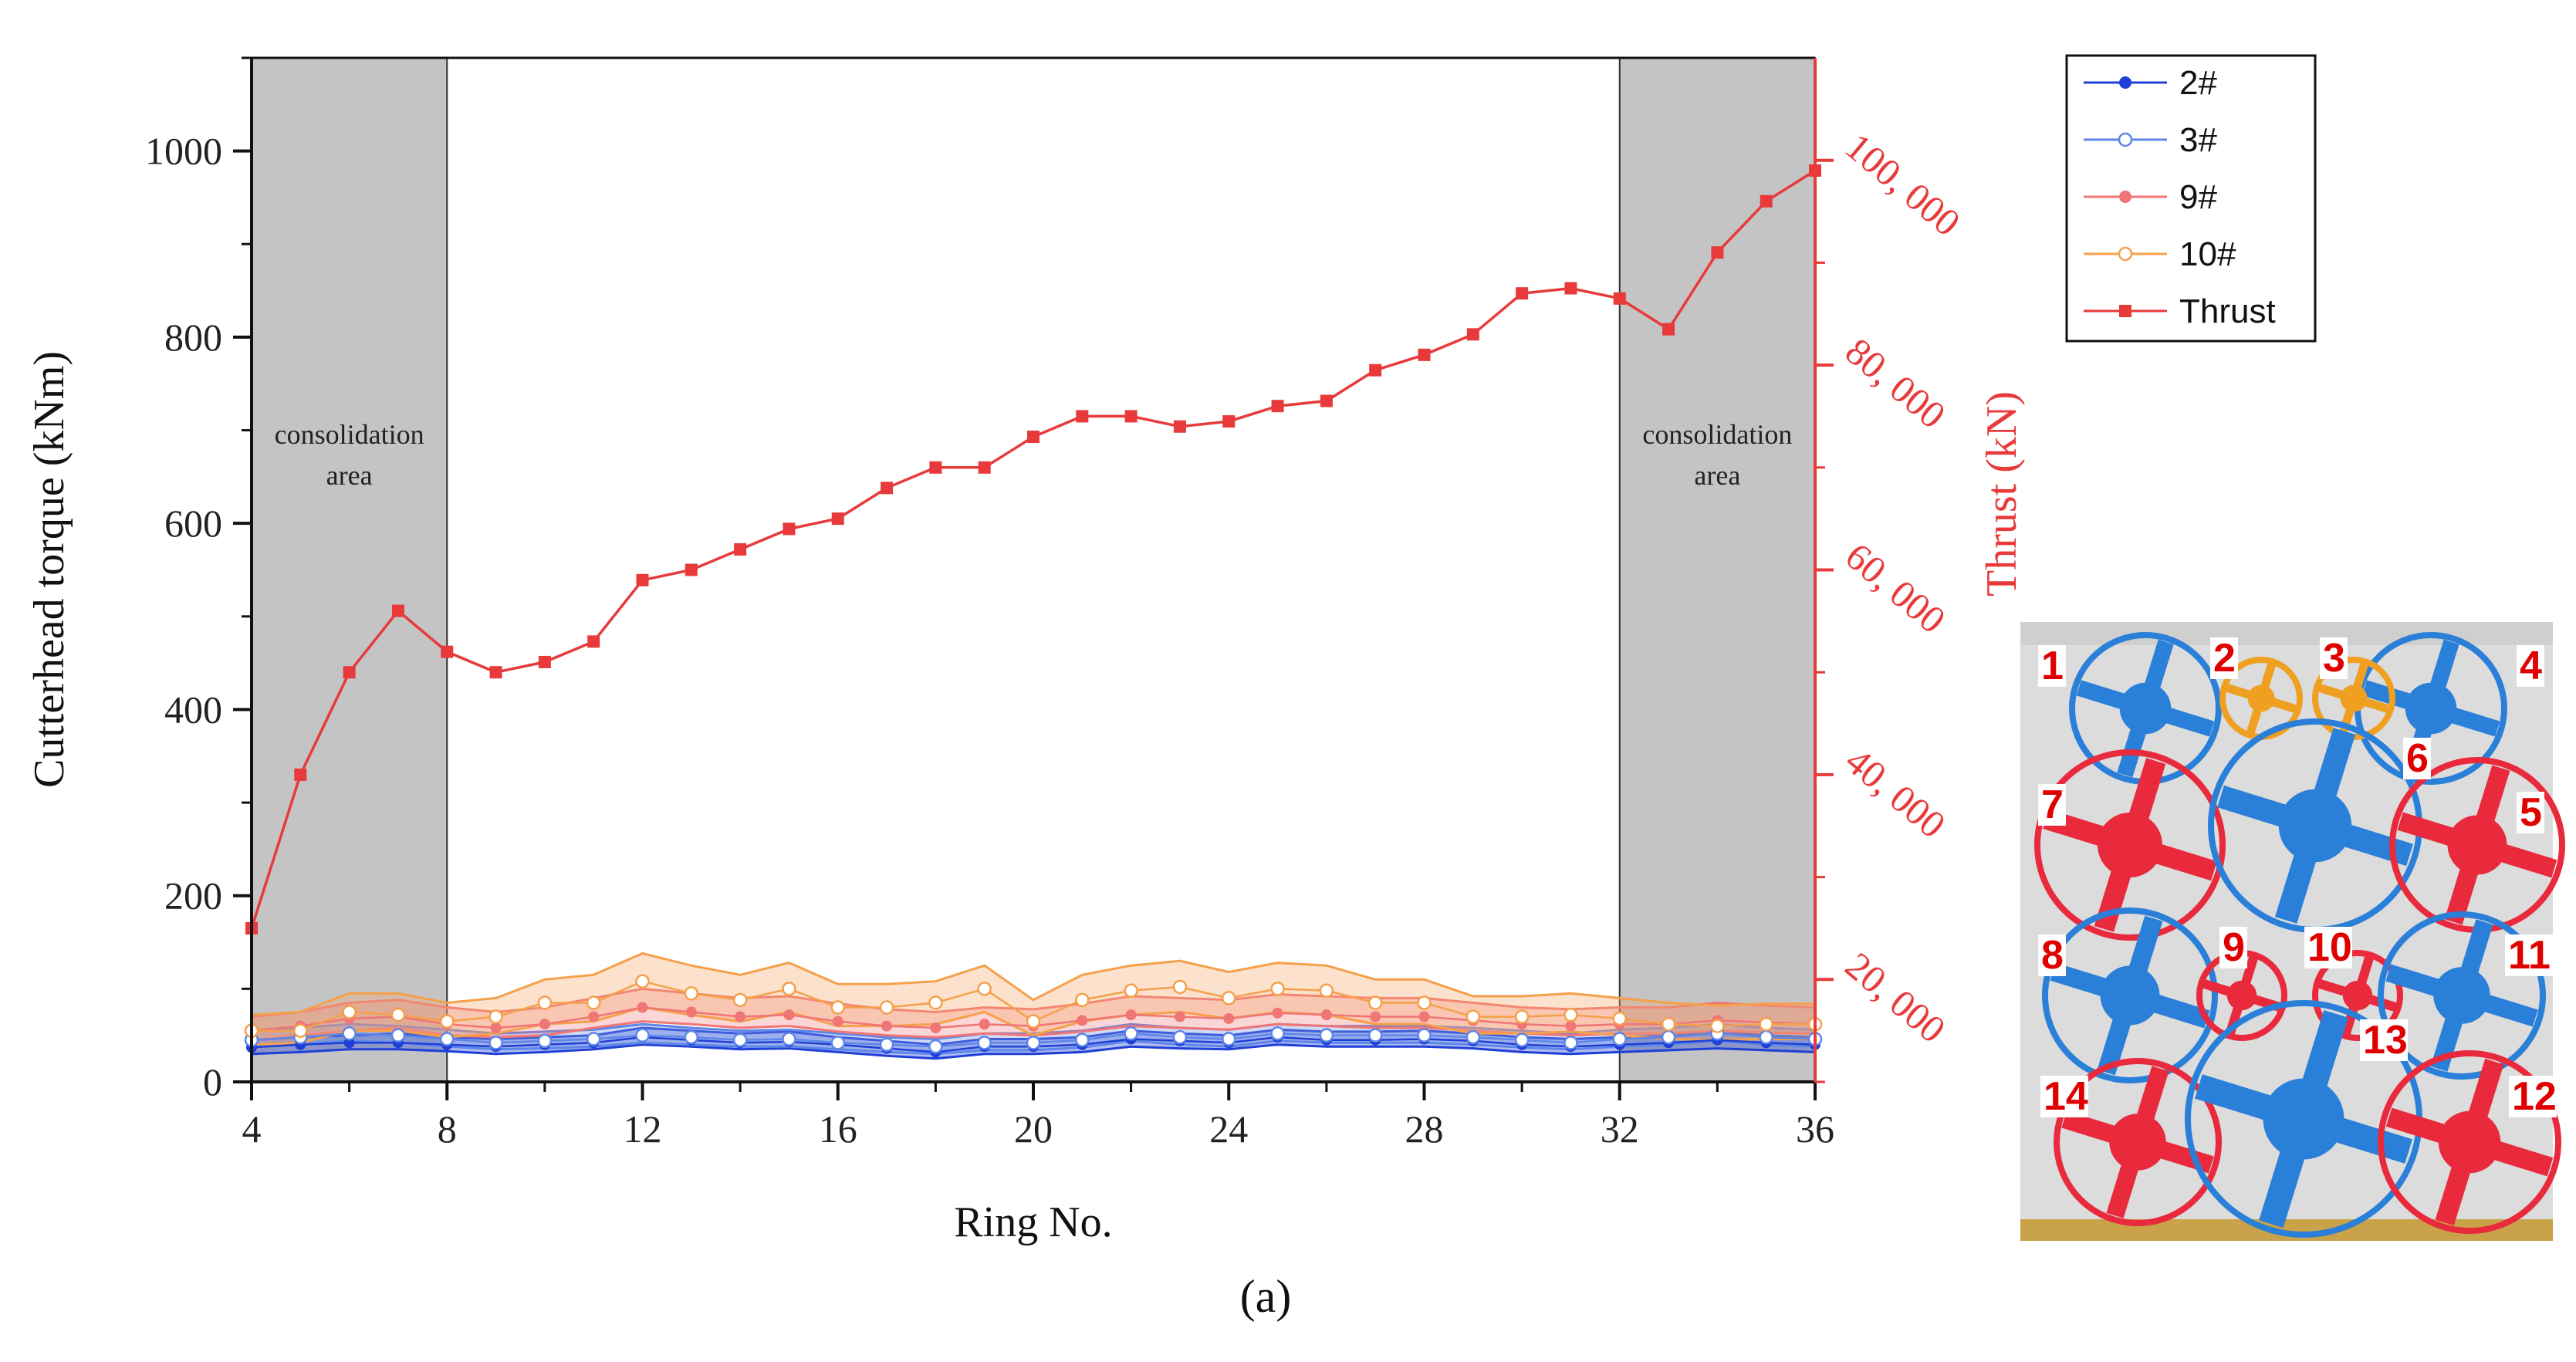 The height and width of the screenshot is (1362, 2576). Describe the element at coordinates (1033, 1222) in the screenshot. I see `x-axis-title: Ring No.` at that location.